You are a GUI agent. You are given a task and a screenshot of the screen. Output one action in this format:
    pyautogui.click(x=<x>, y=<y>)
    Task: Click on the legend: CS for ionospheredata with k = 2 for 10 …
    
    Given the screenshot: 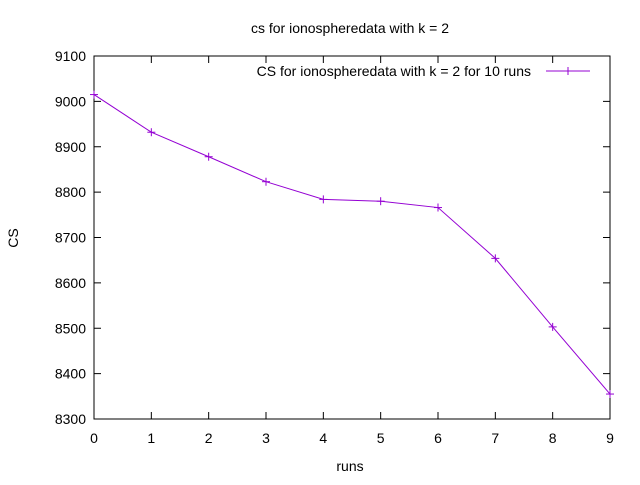 What is the action you would take?
    pyautogui.click(x=423, y=71)
    